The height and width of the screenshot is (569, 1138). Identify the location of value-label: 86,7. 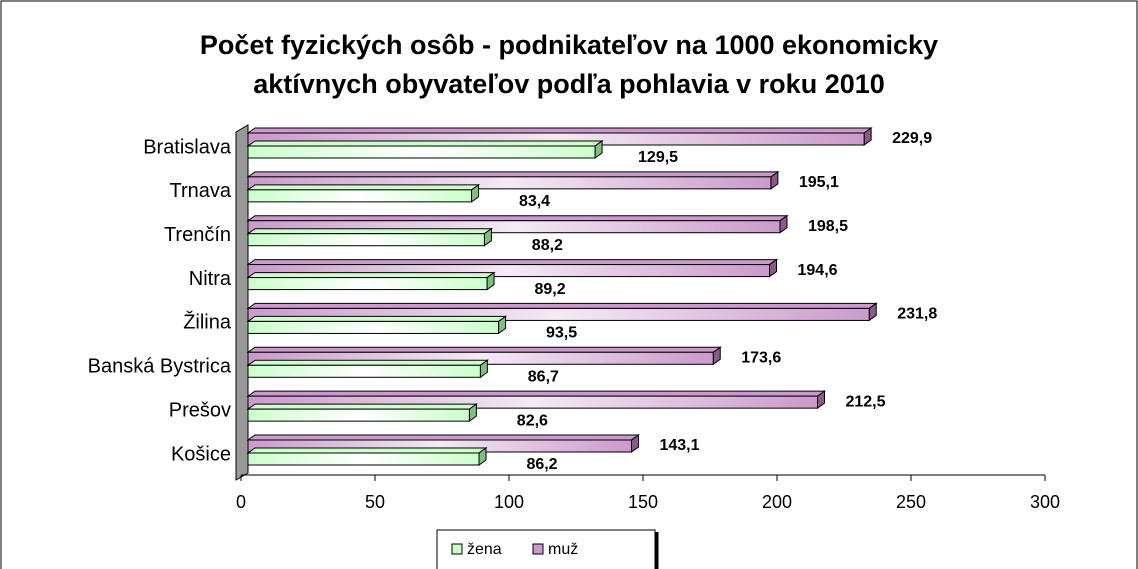
(543, 377).